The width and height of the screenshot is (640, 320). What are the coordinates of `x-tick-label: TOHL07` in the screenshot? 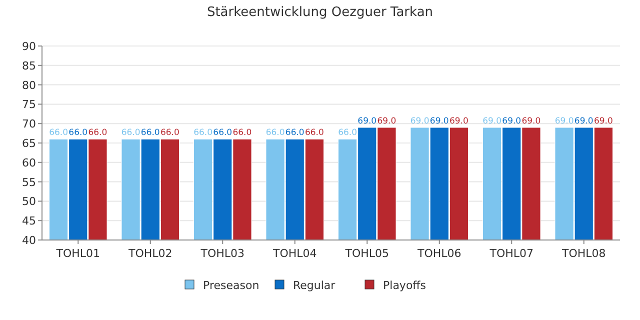 It's located at (511, 253).